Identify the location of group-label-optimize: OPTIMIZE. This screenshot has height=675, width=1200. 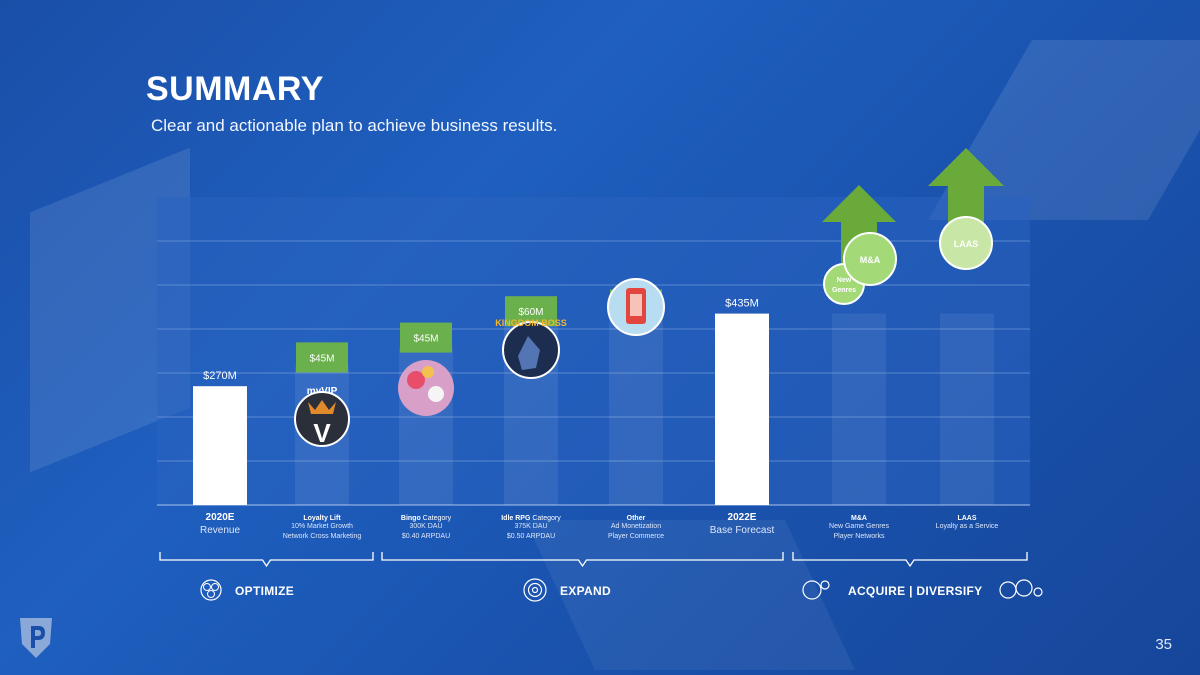
(265, 591).